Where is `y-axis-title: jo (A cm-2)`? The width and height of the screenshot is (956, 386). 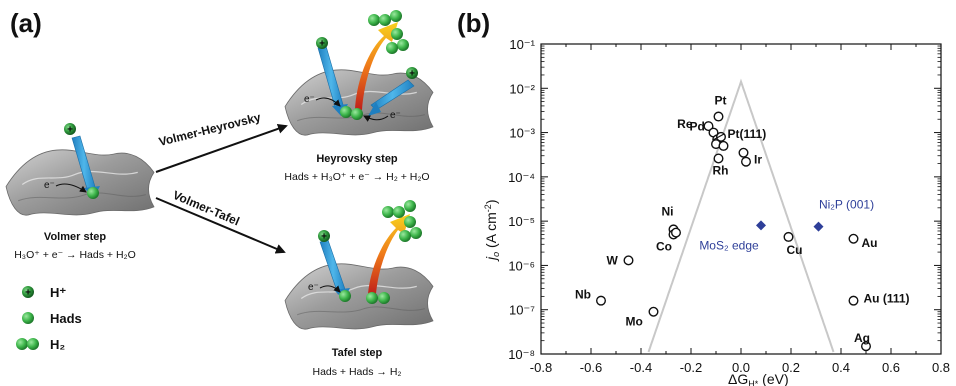
y-axis-title: jo (A cm-2) is located at coordinates (492, 231).